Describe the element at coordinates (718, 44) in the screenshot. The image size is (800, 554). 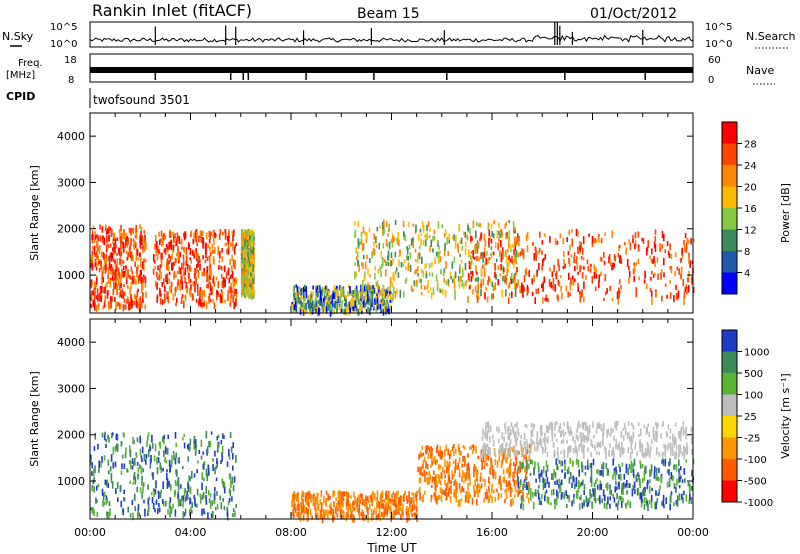
I see `nsearch-tick-bottom: 10^0` at that location.